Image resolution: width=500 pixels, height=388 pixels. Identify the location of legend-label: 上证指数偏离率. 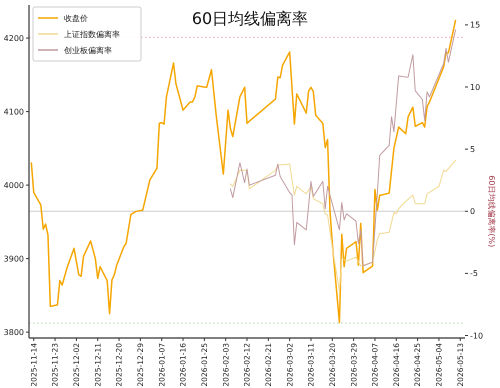
(92, 34).